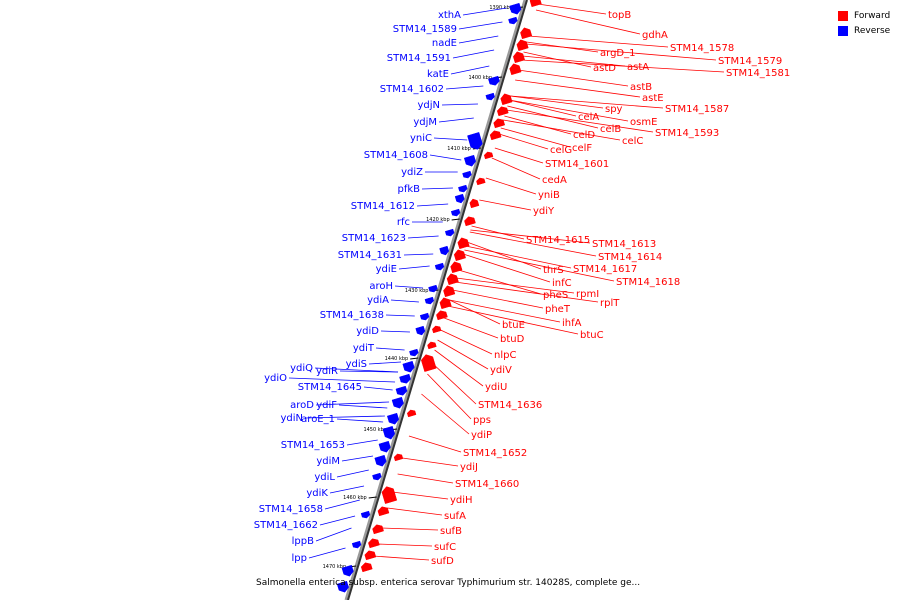 This screenshot has height=604, width=900. Describe the element at coordinates (561, 150) in the screenshot. I see `gene-label-celg: celG` at that location.